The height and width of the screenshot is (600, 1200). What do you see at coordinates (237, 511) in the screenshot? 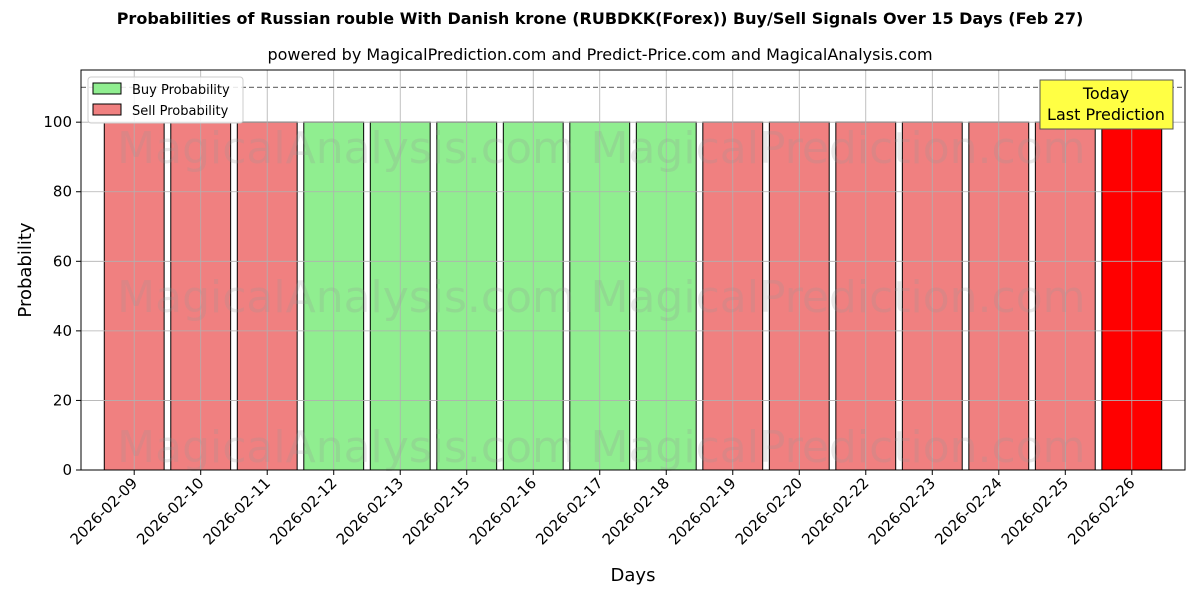
I see `x-tick-label: 2026-02-11` at bounding box center [237, 511].